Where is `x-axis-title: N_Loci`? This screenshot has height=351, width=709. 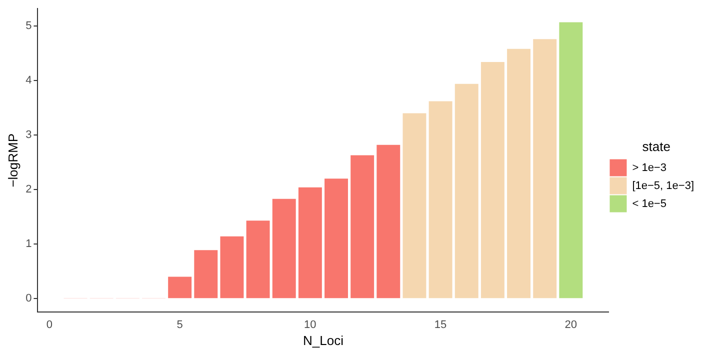 x-axis-title: N_Loci is located at coordinates (323, 340).